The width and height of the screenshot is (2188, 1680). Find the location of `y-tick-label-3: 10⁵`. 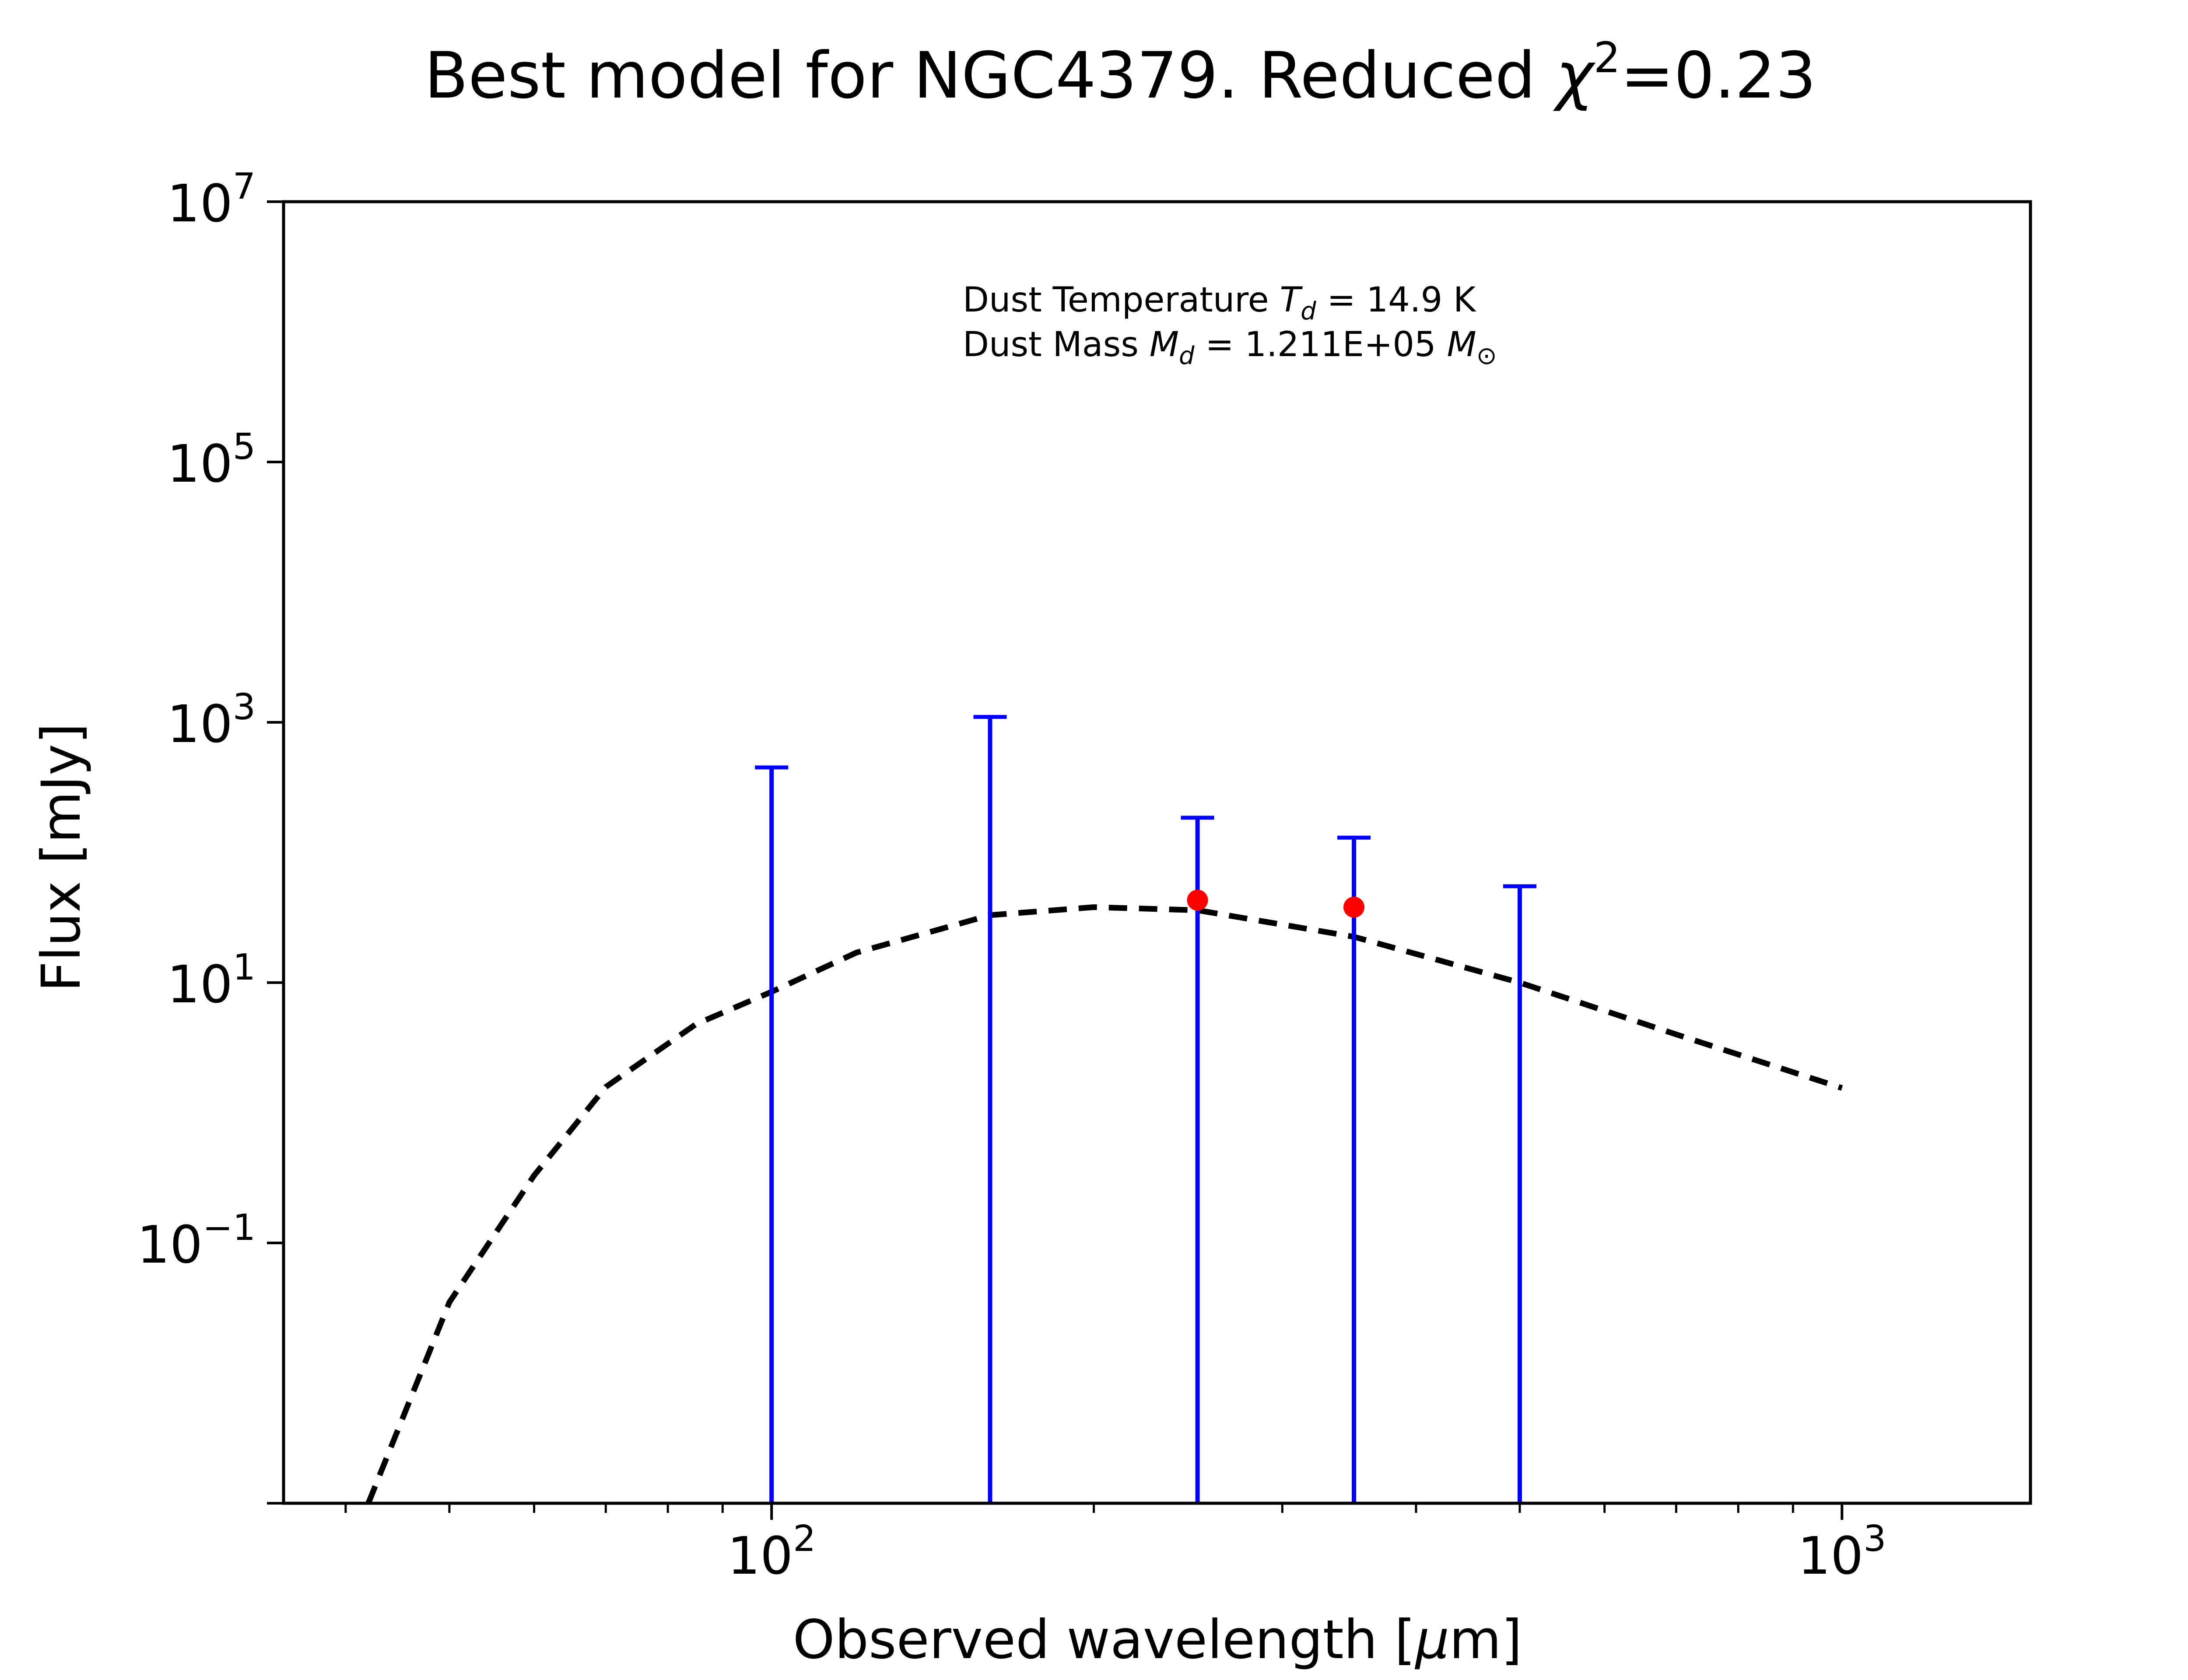

y-tick-label-3: 10⁵ is located at coordinates (211, 460).